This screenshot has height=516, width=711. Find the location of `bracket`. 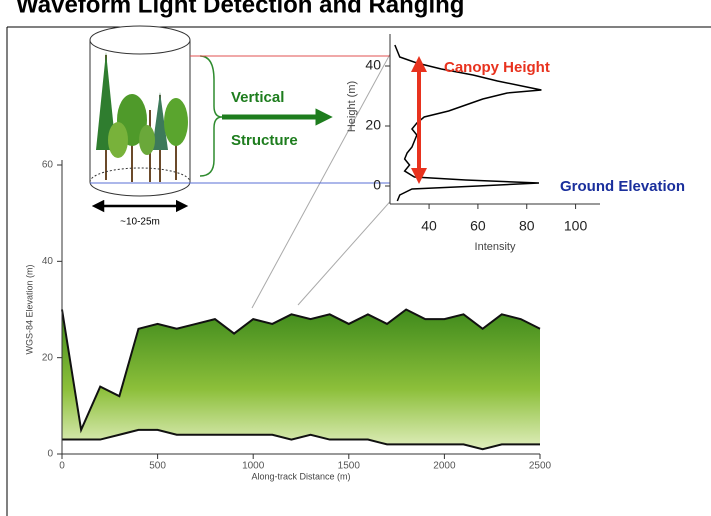

bracket is located at coordinates (211, 116).